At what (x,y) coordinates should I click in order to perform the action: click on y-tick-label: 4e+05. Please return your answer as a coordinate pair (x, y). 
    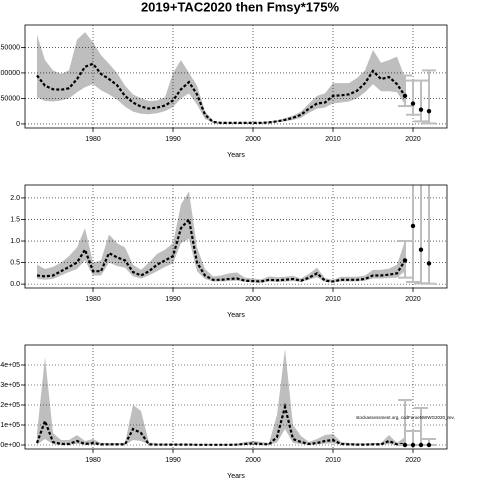
    Looking at the image, I should click on (10, 365).